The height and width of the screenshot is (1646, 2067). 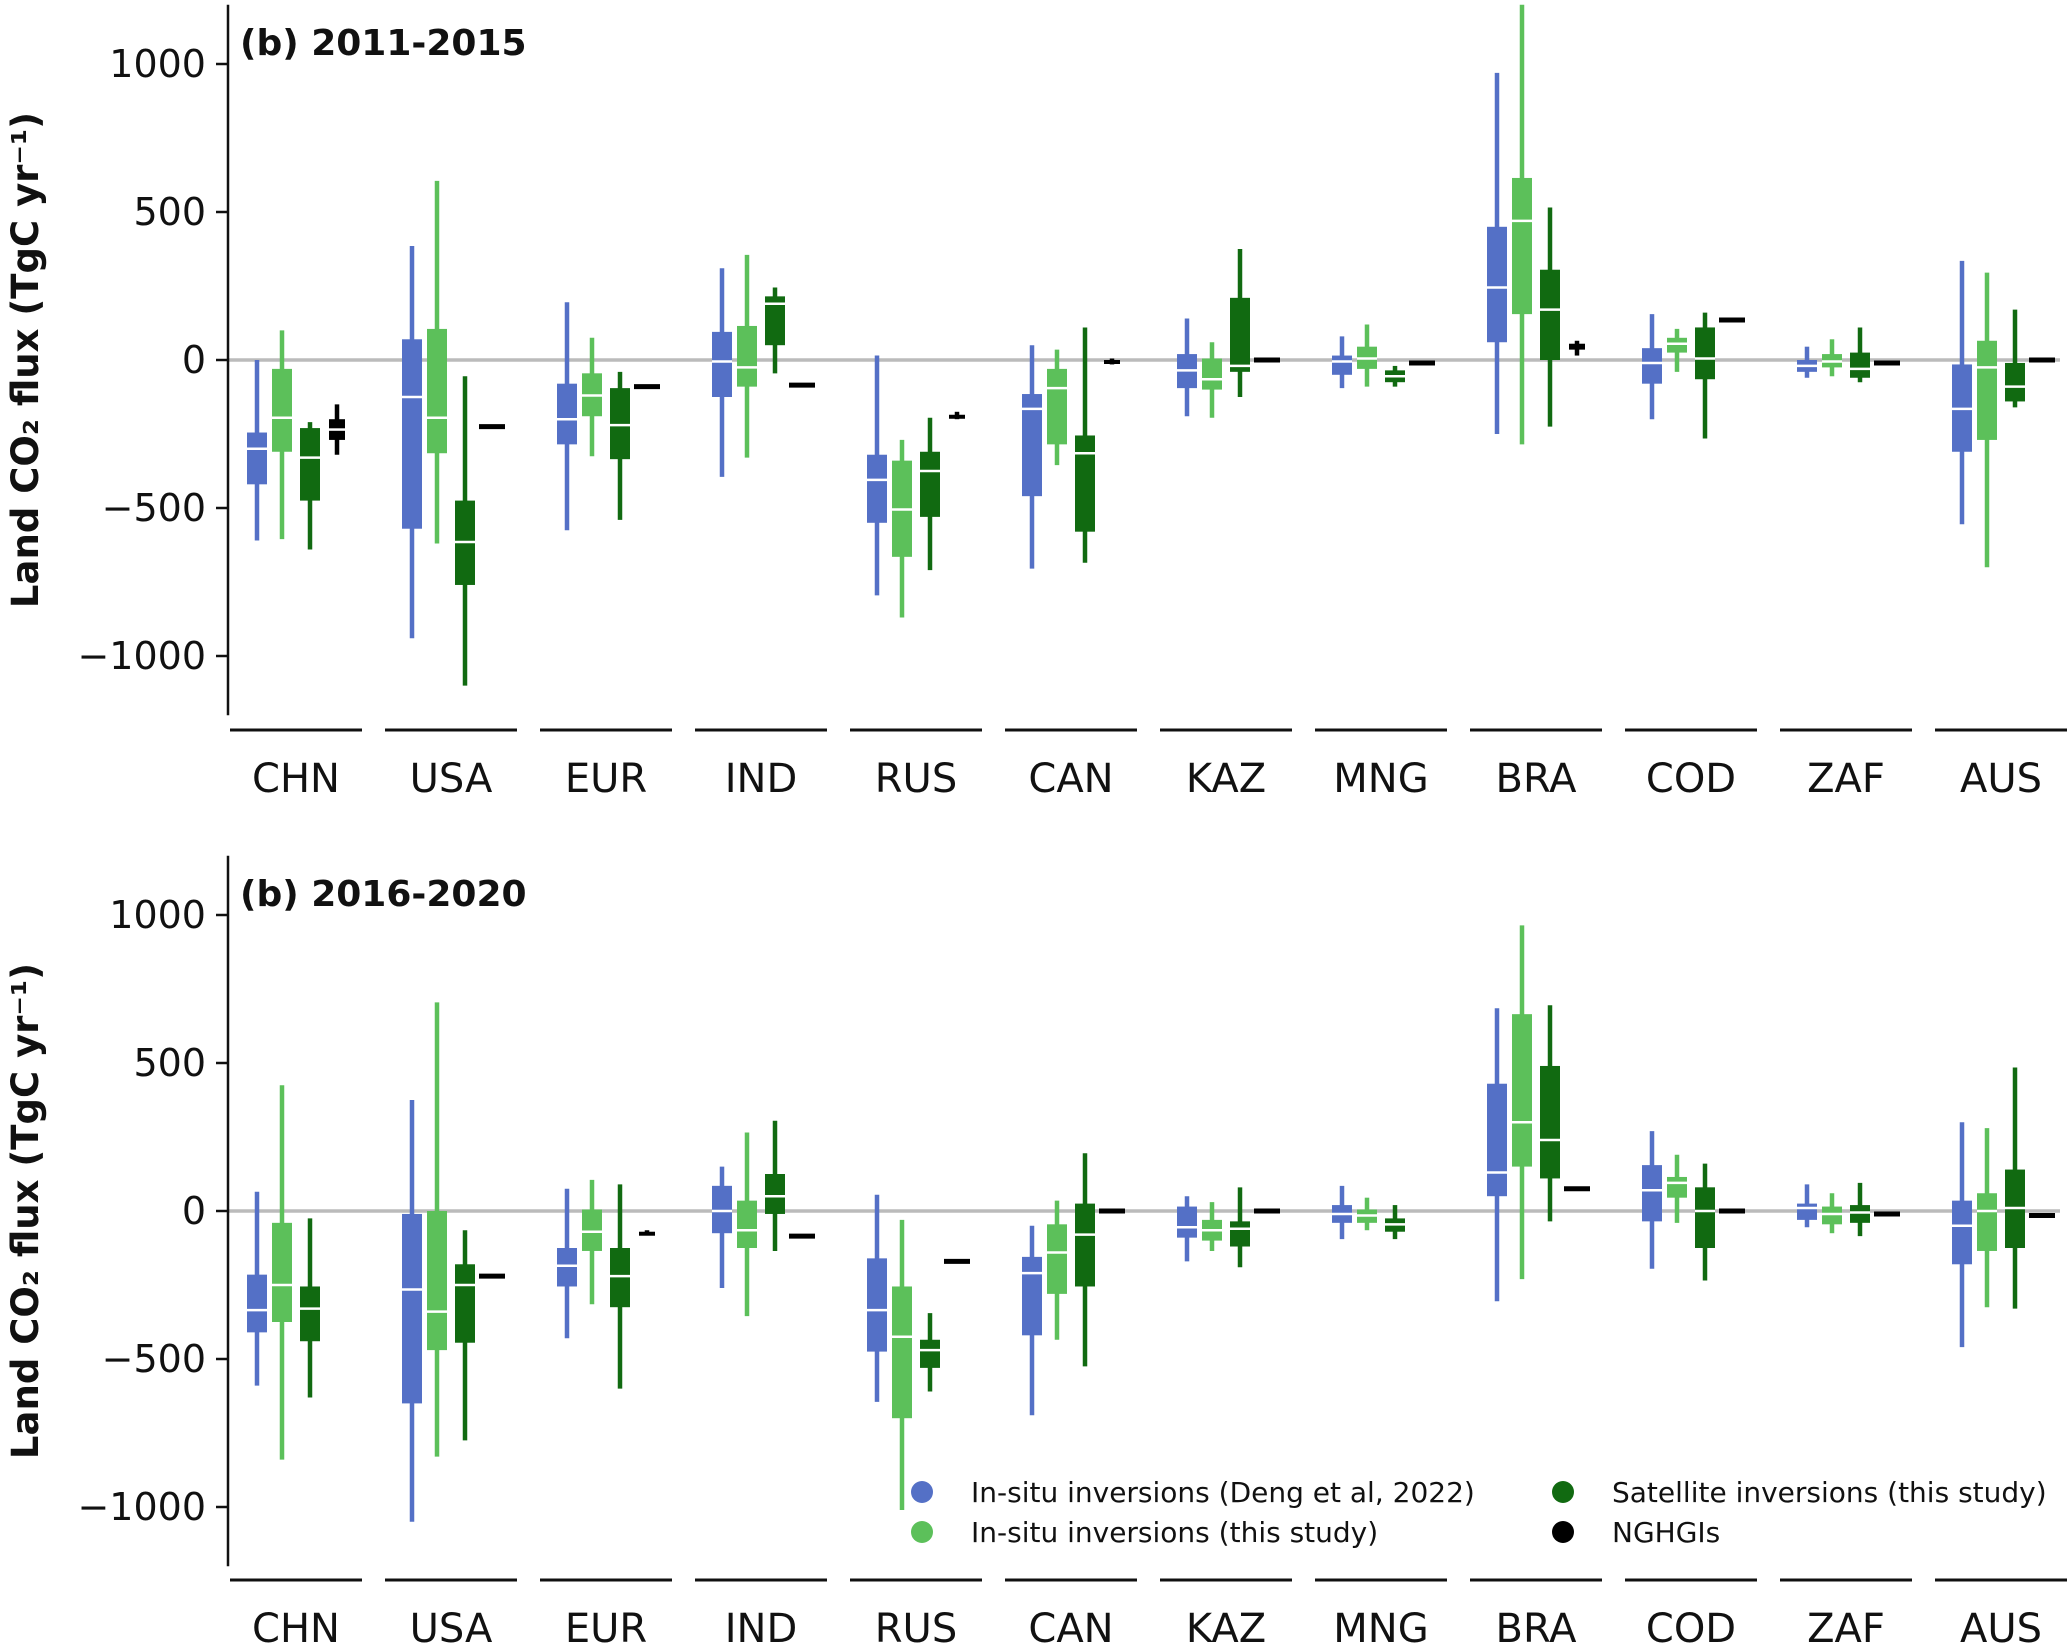 I want to click on y-axis-label: Land CO₂ flux (TgC yr⁻¹), so click(x=25, y=360).